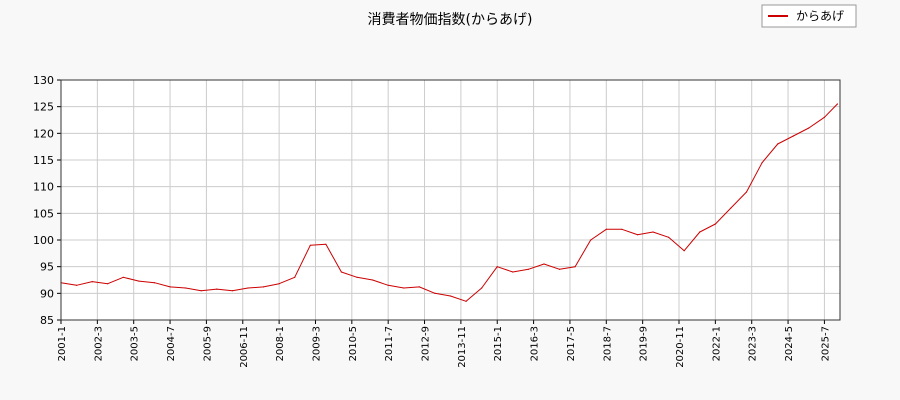 The width and height of the screenshot is (900, 400). What do you see at coordinates (316, 343) in the screenshot?
I see `x-tick-label: 2009-3` at bounding box center [316, 343].